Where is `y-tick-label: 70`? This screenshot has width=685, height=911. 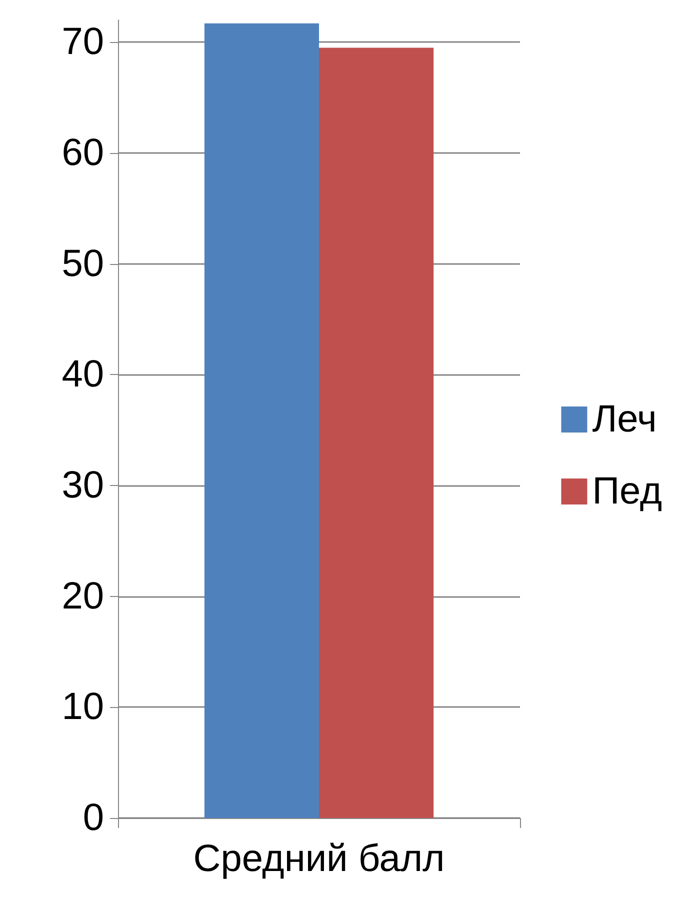
y-tick-label: 70 is located at coordinates (83, 42).